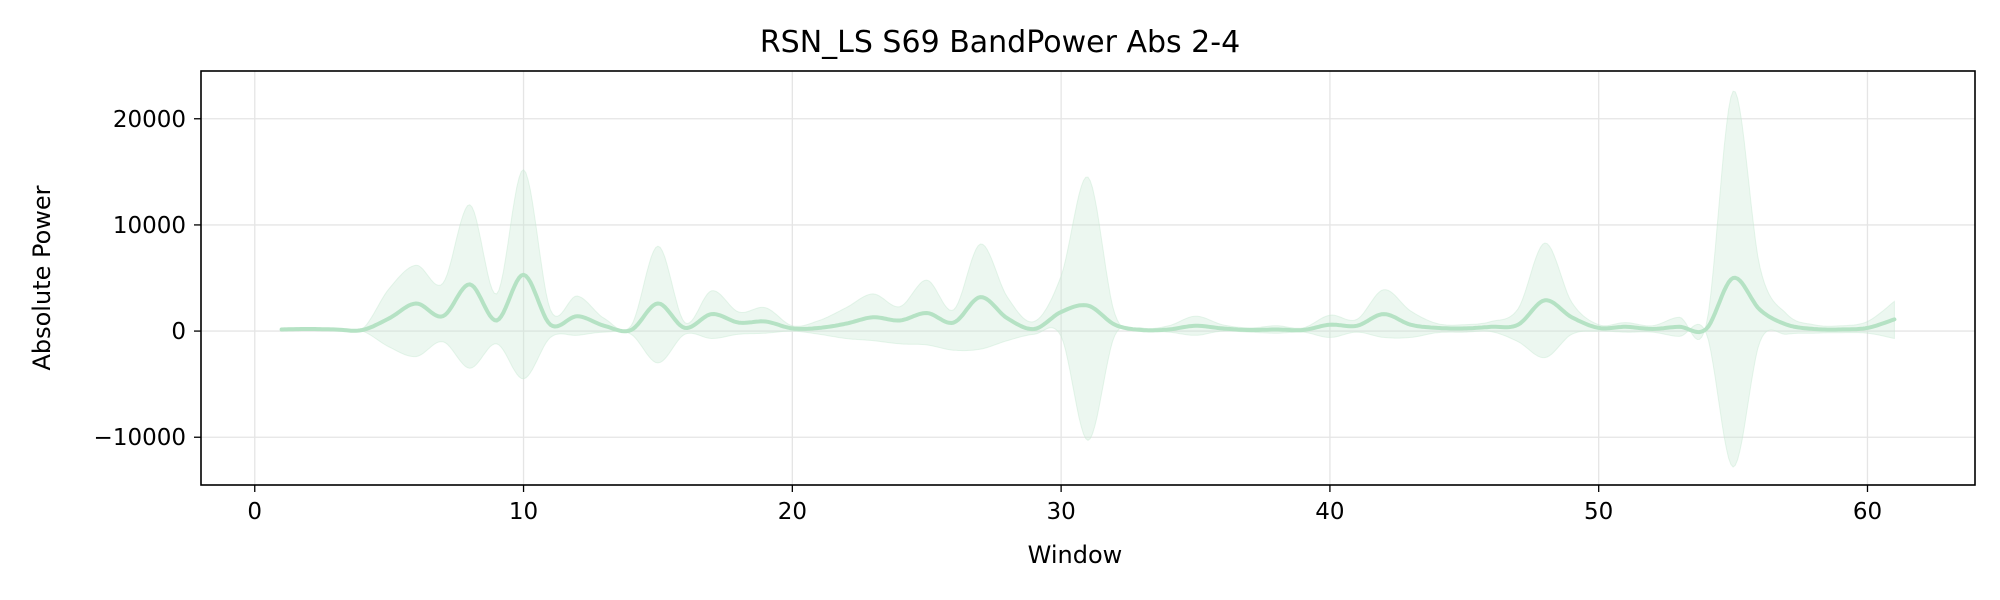 This screenshot has width=2000, height=600. Describe the element at coordinates (254, 512) in the screenshot. I see `x-tick-label: 0` at that location.